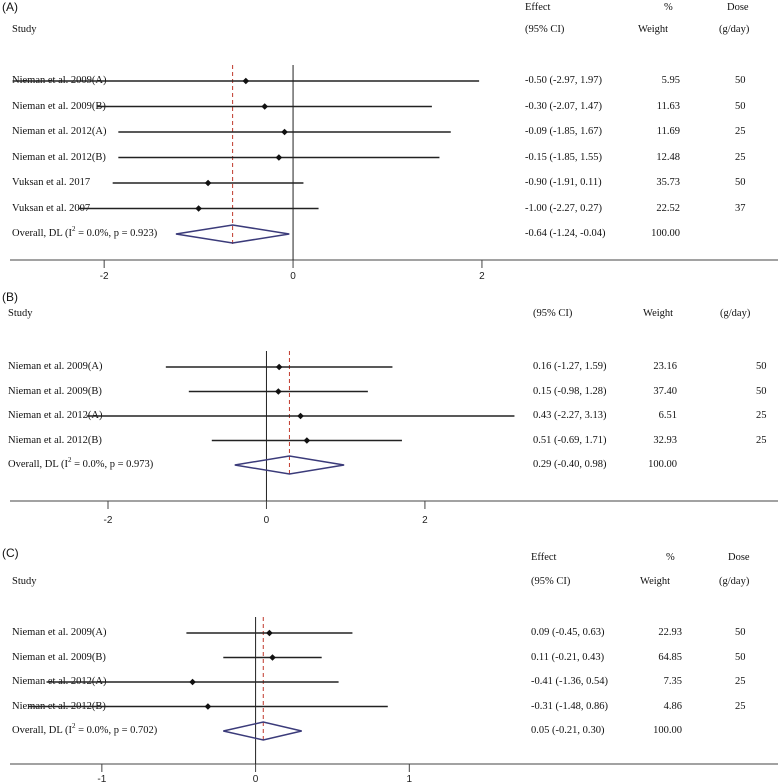 This screenshot has width=778, height=782. I want to click on panel-label: (B), so click(10, 297).